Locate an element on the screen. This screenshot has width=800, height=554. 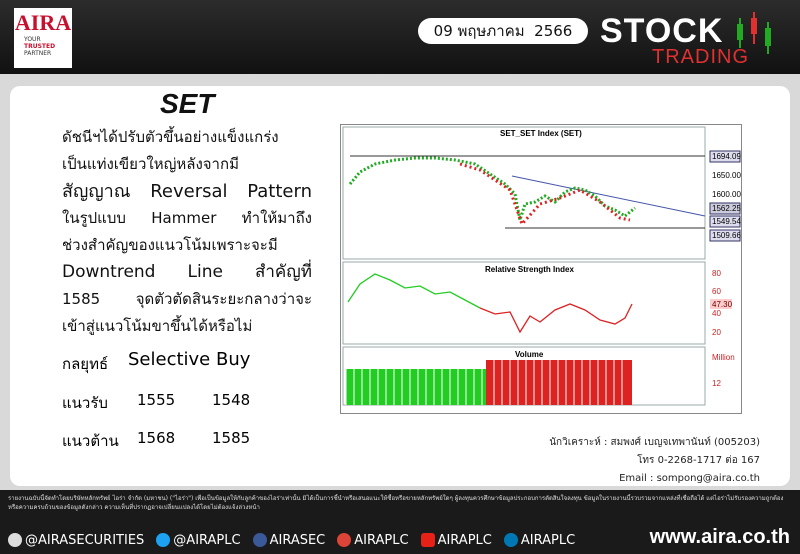
article-line: ช่วงสำคัญของแนวโน้มเพราะจะมี is located at coordinates (170, 245).